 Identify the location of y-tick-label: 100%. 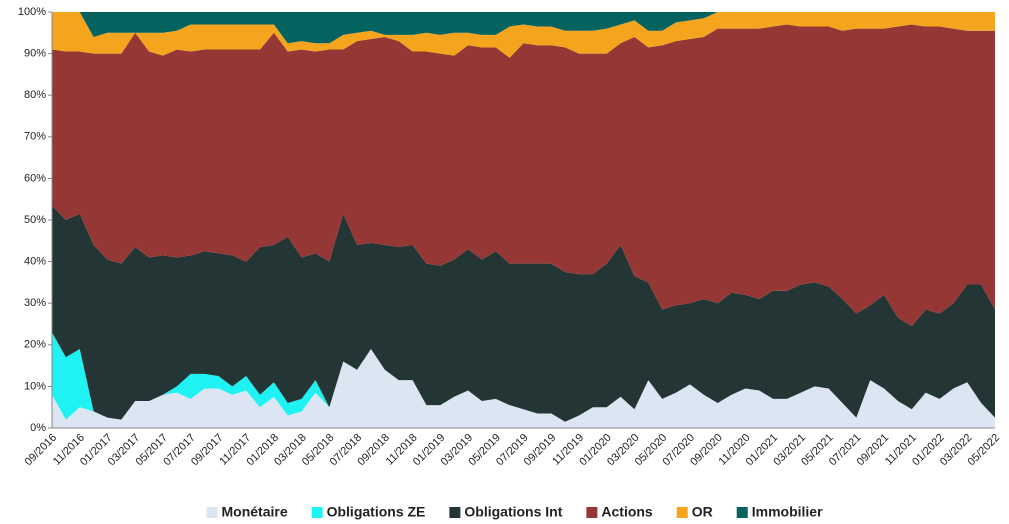
(32, 12).